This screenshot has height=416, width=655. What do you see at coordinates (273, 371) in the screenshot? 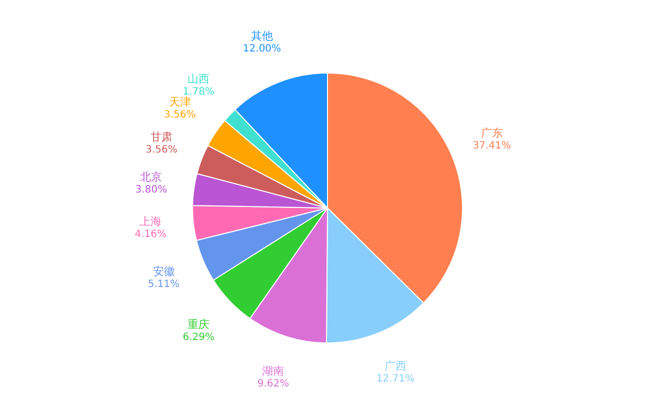
I see `slice-label: 湖南` at bounding box center [273, 371].